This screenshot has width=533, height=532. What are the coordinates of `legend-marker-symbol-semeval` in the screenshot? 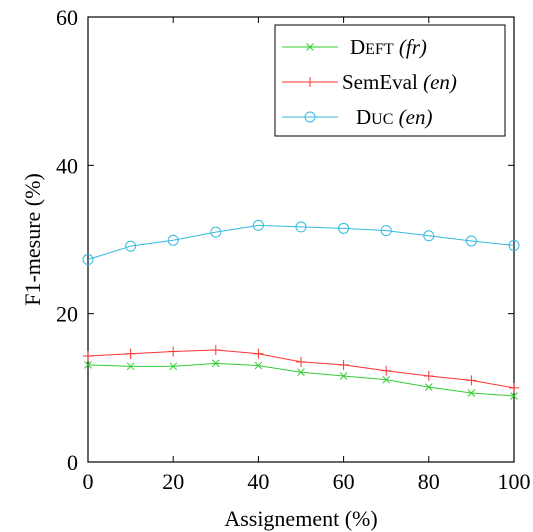 It's located at (310, 82).